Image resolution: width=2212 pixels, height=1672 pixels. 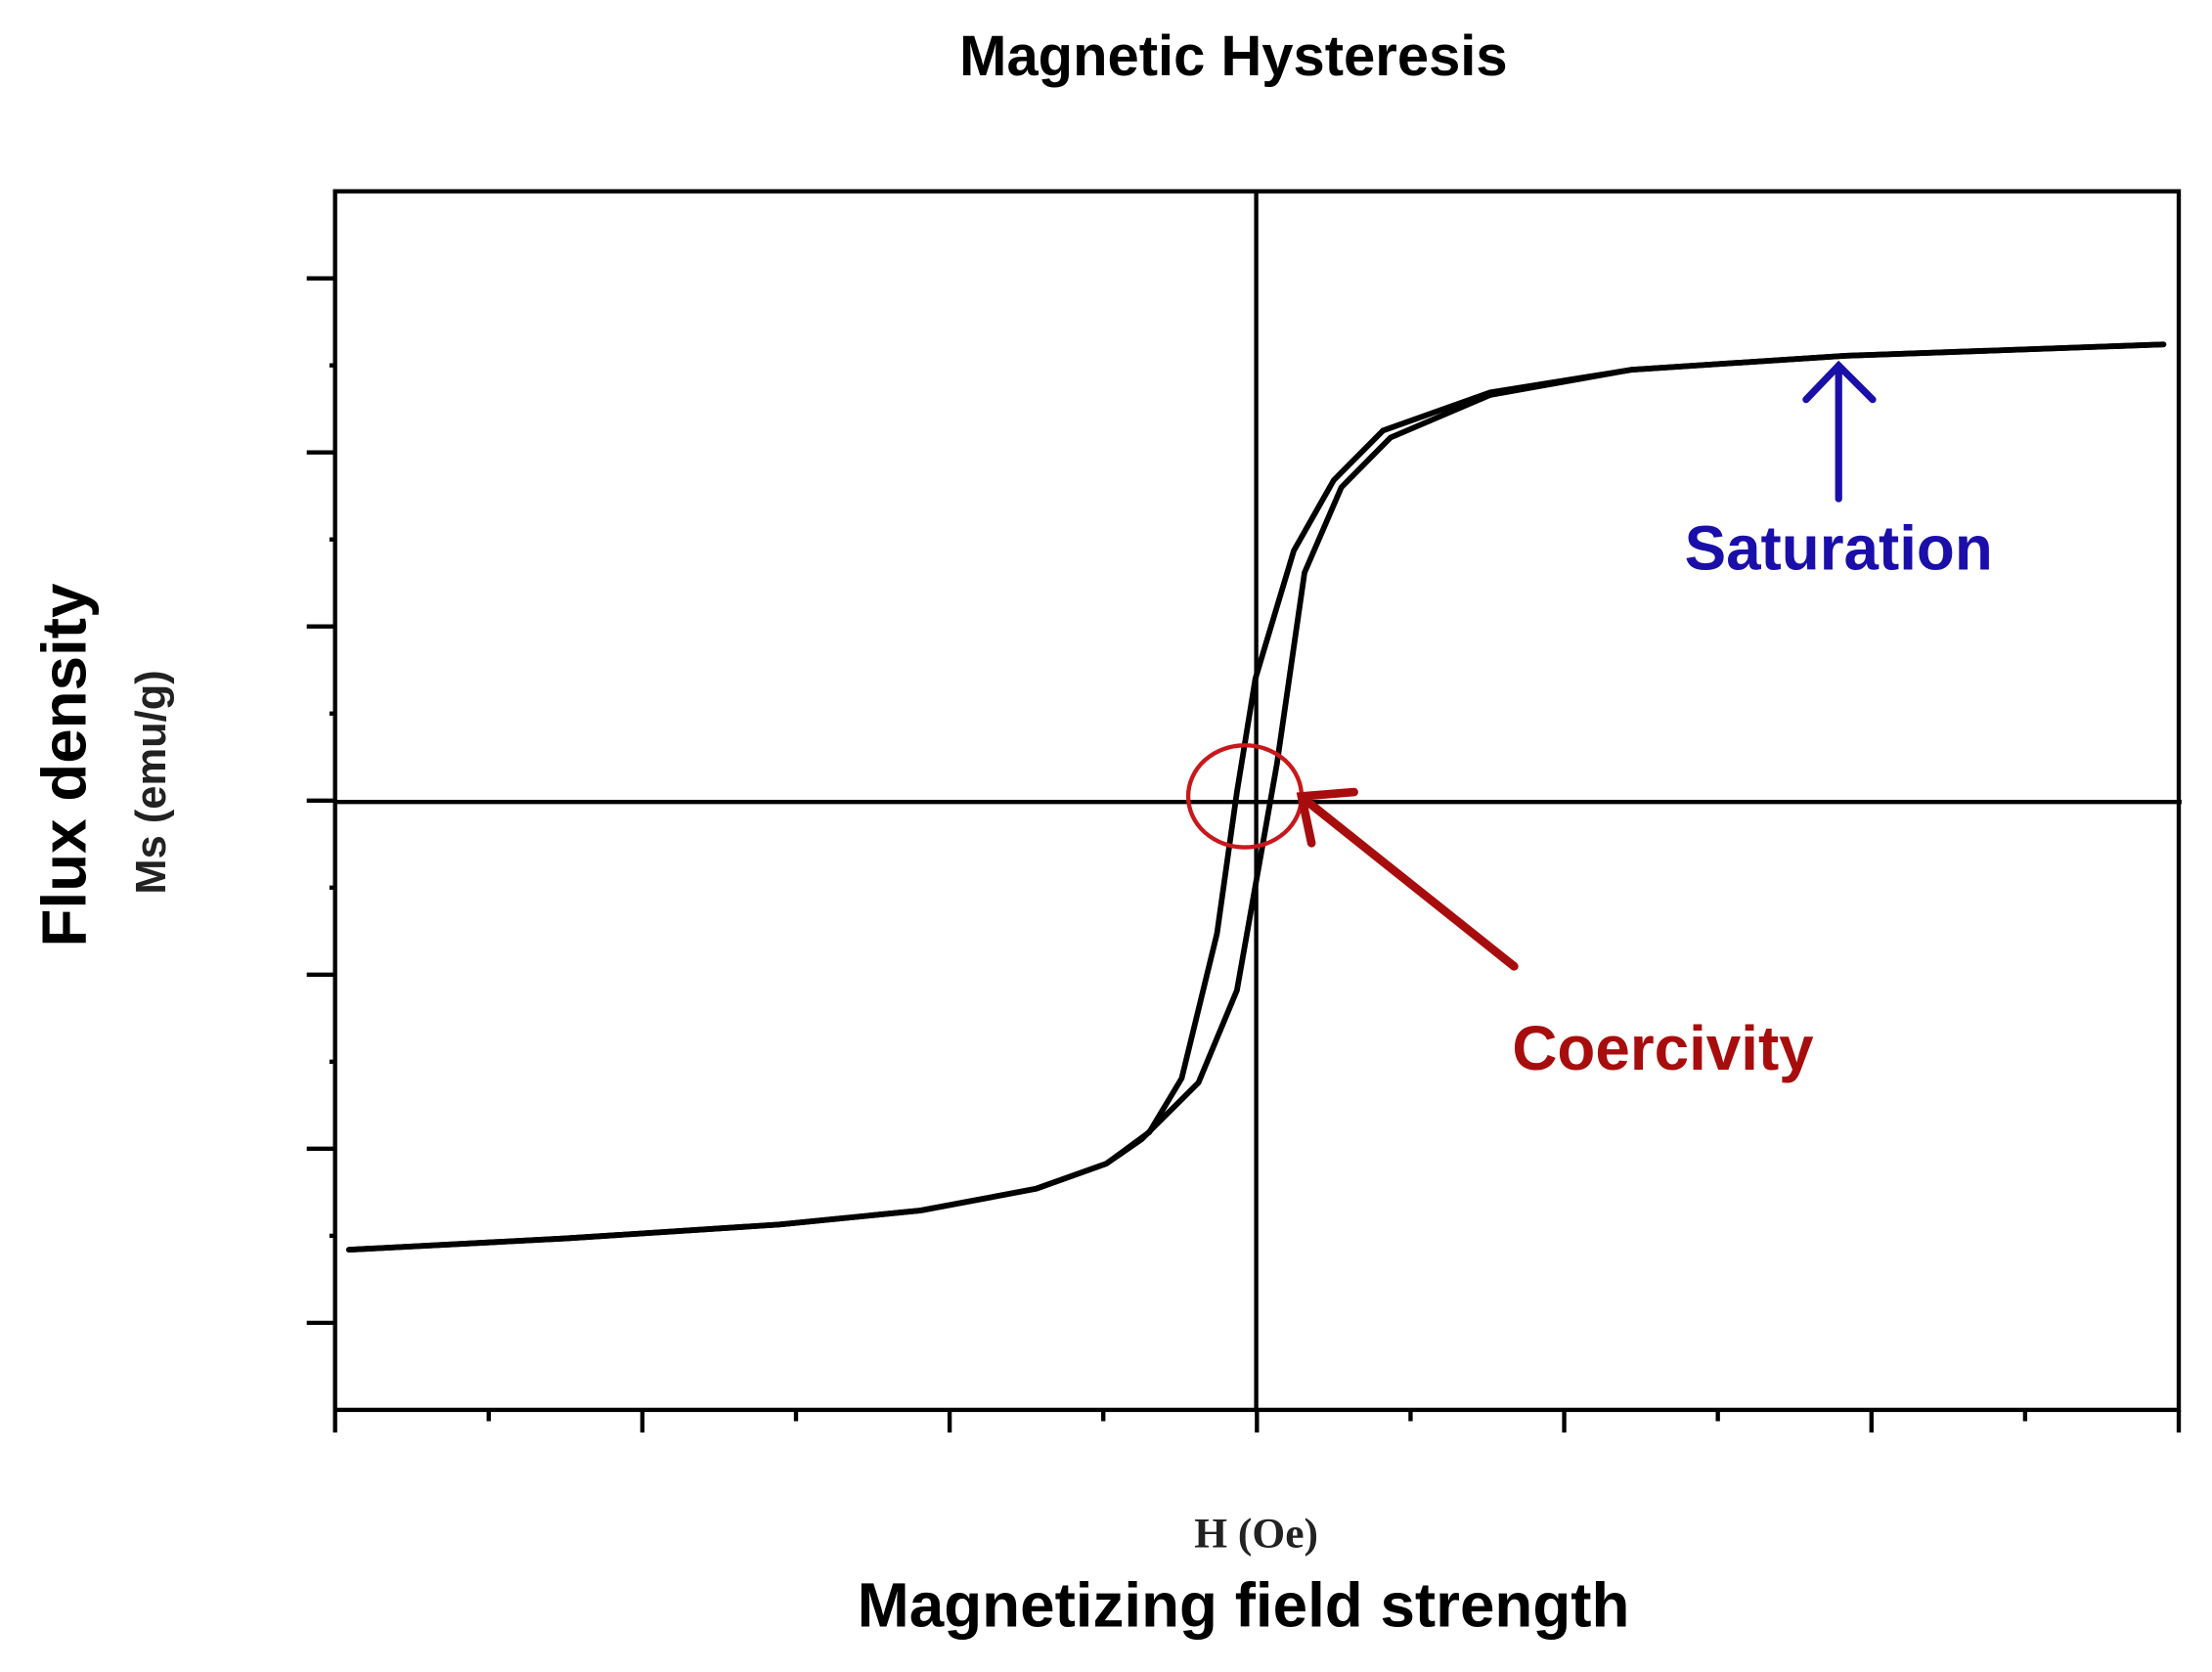 What do you see at coordinates (64, 764) in the screenshot?
I see `y-axis-label: Flux density` at bounding box center [64, 764].